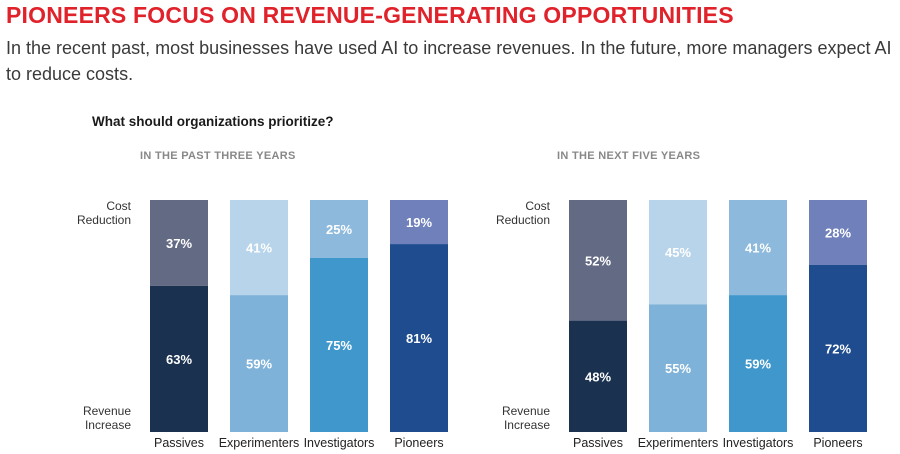  What do you see at coordinates (218, 156) in the screenshot?
I see `panel-title-past: IN THE PAST THREE YEARS` at bounding box center [218, 156].